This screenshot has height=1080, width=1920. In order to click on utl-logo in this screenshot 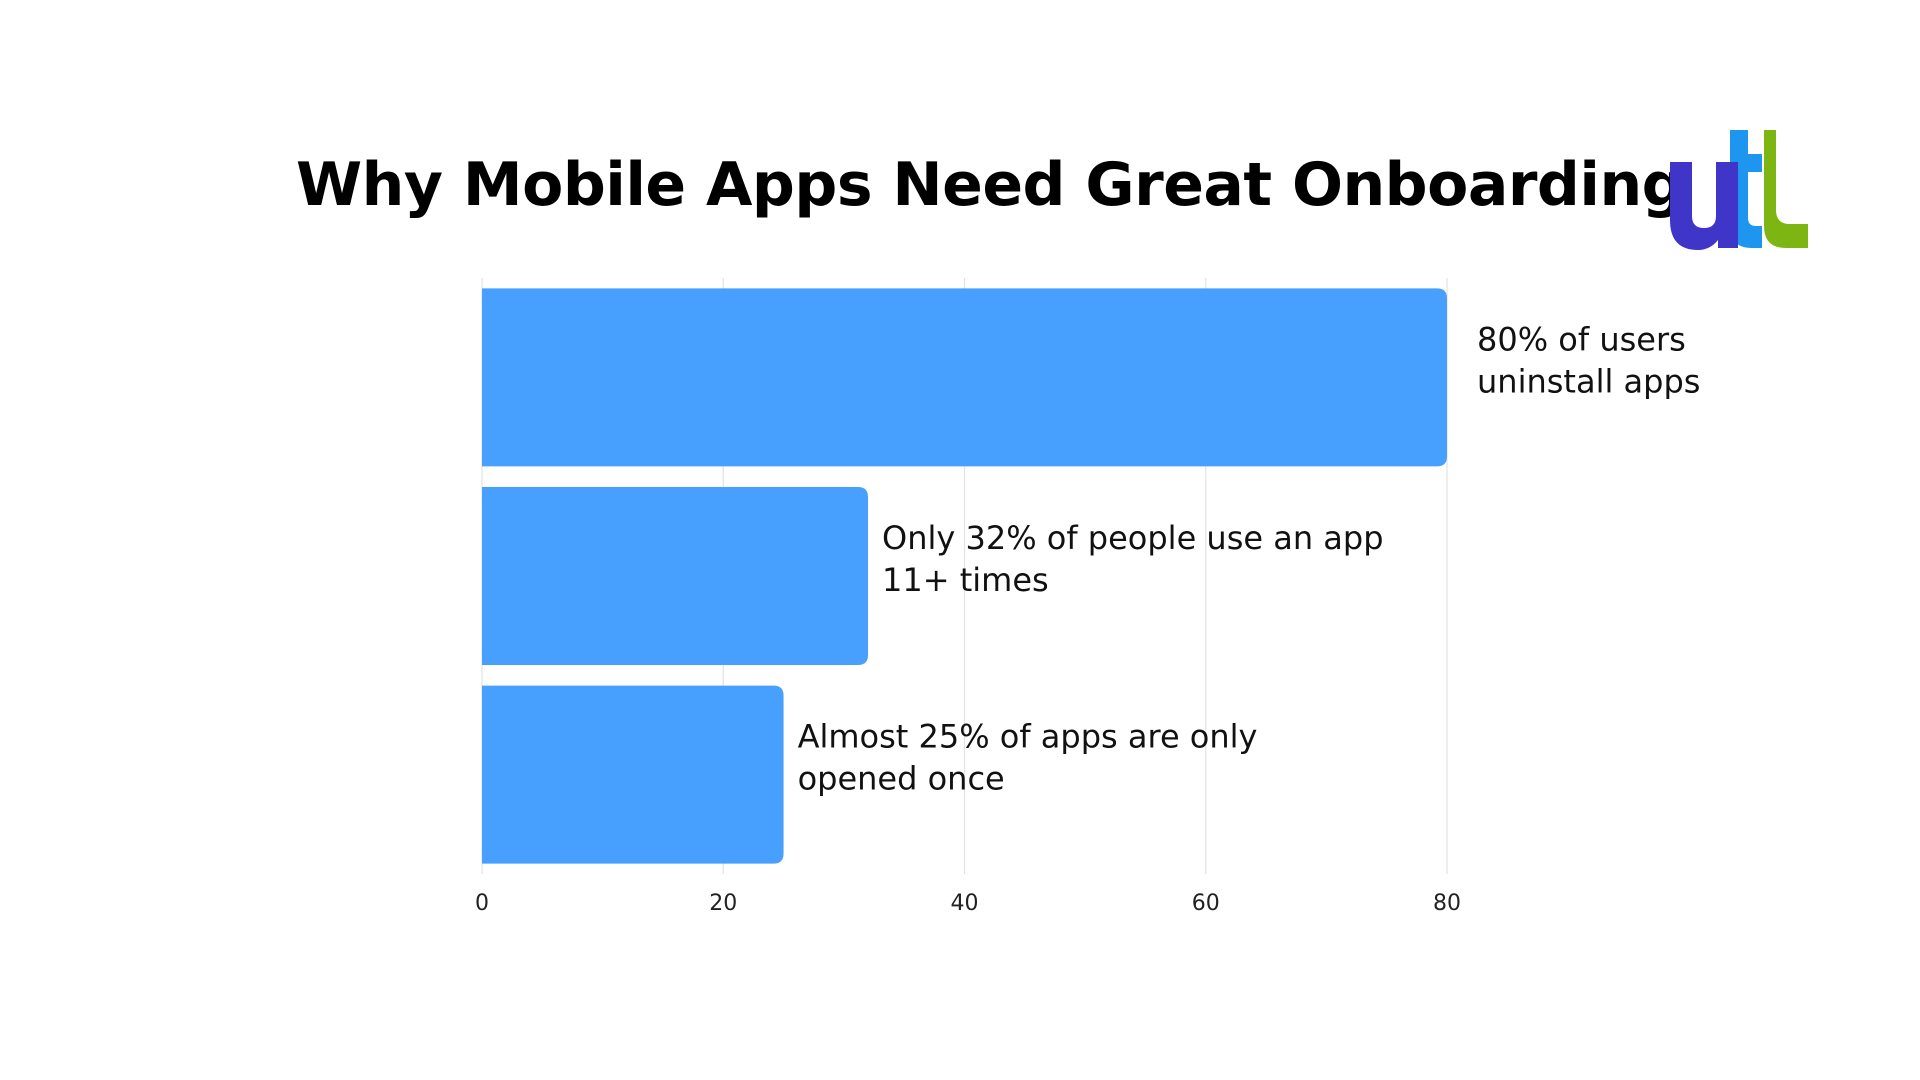, I will do `click(1739, 190)`.